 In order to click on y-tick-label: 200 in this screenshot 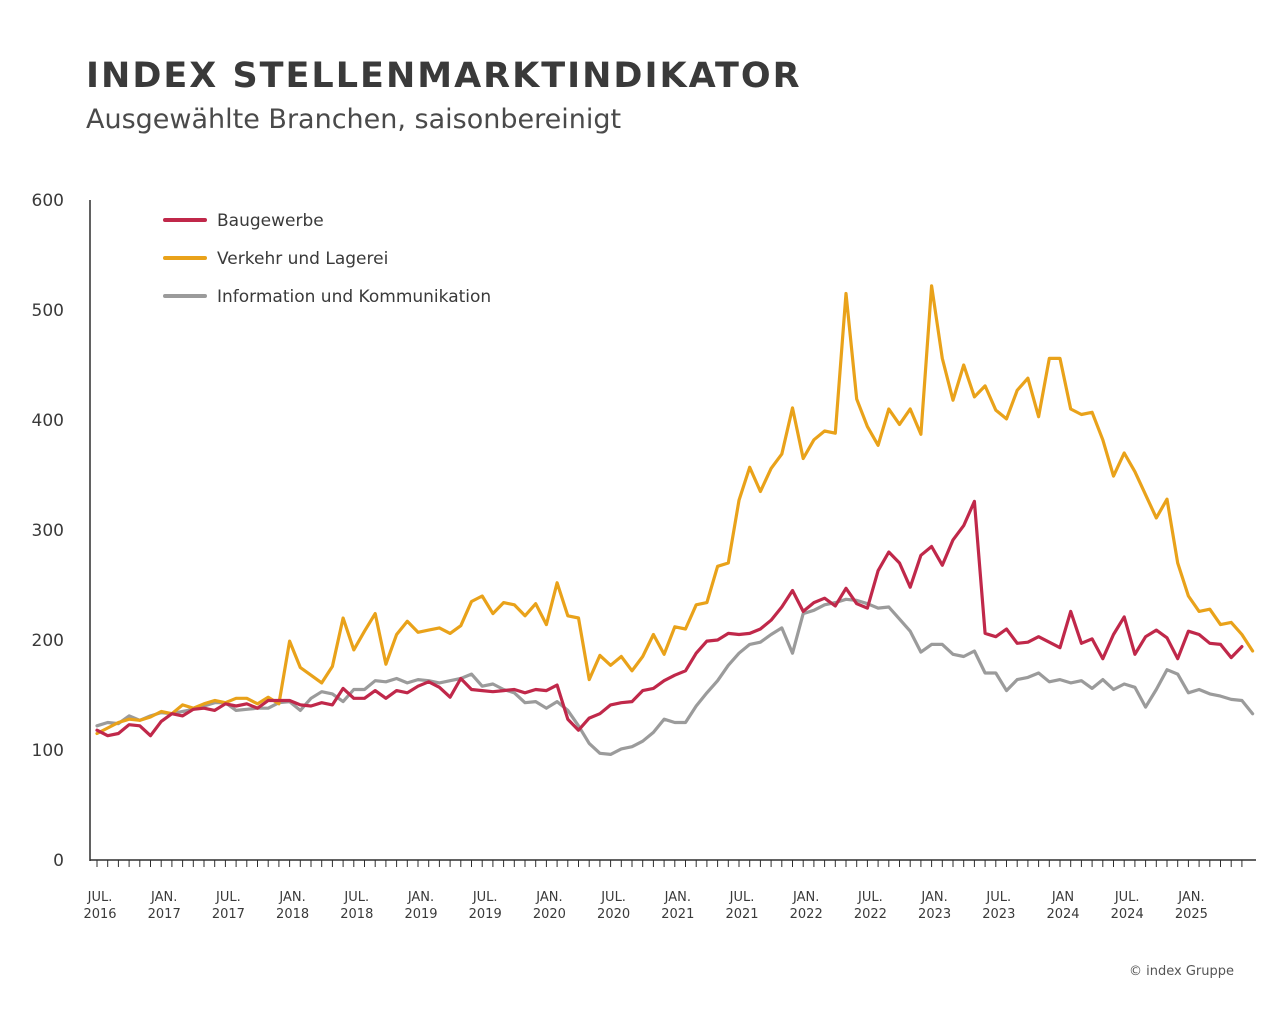, I will do `click(48, 641)`.